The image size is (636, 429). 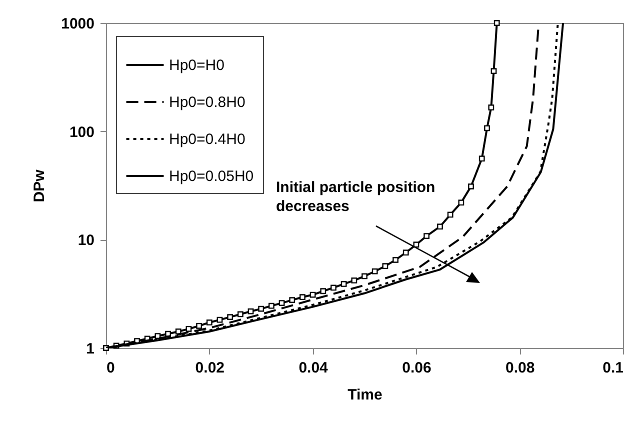 I want to click on x-tick-label: 0.1, so click(x=613, y=368).